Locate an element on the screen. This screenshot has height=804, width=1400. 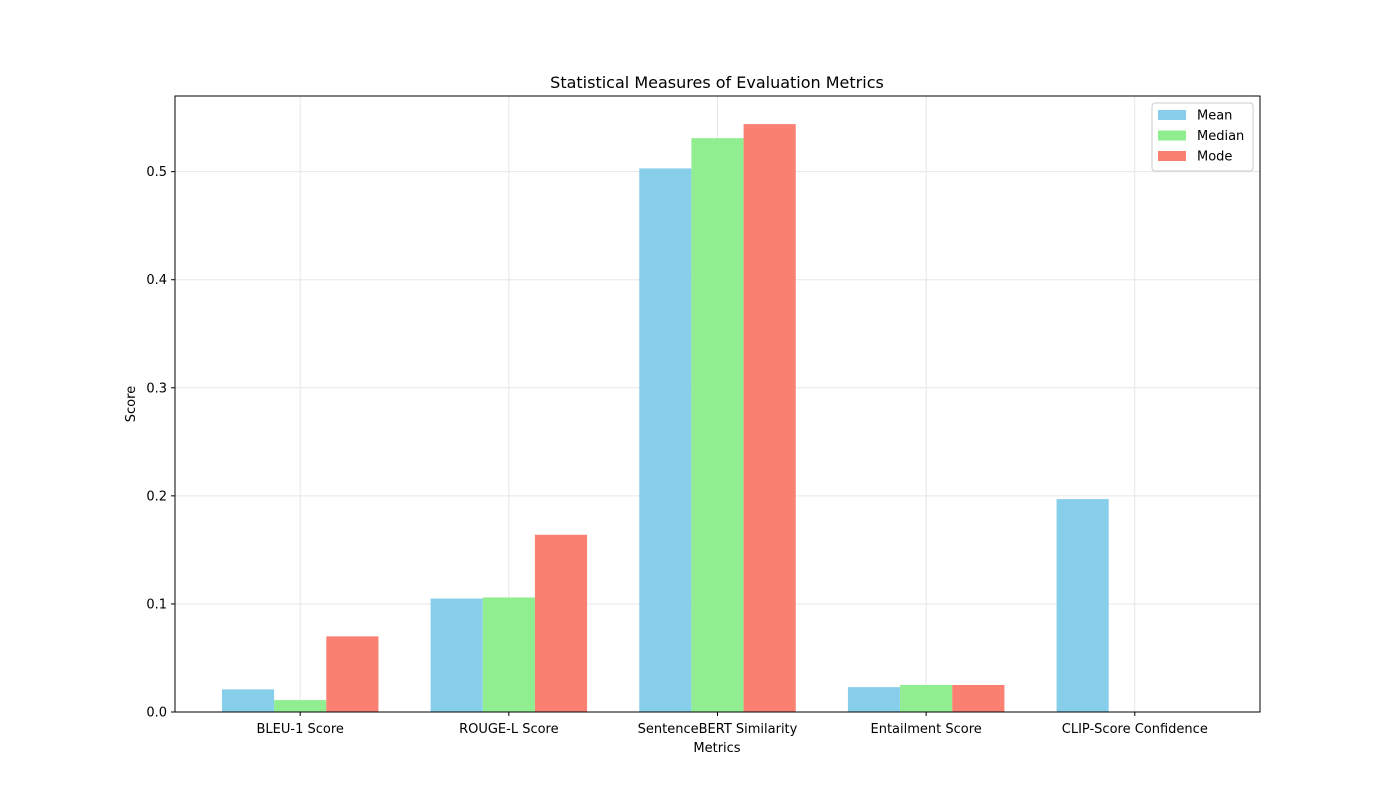
y-tick-label: 0.5 is located at coordinates (156, 172).